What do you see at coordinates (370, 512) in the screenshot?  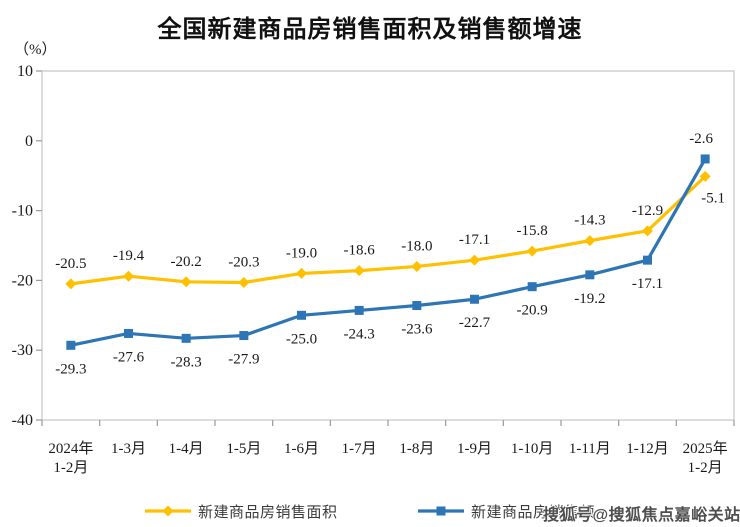 I see `legend: 新建商品房销售面积 新建商品房销售额` at bounding box center [370, 512].